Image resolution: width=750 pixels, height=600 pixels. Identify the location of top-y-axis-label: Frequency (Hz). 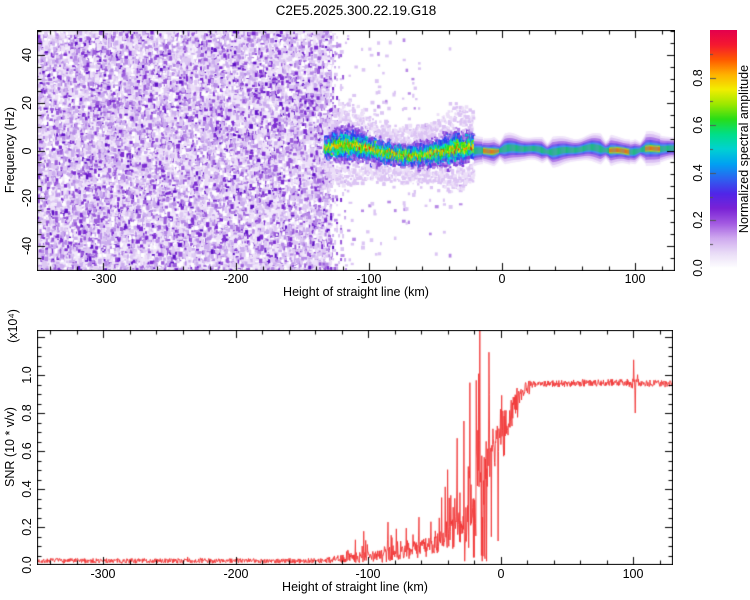
(10, 150).